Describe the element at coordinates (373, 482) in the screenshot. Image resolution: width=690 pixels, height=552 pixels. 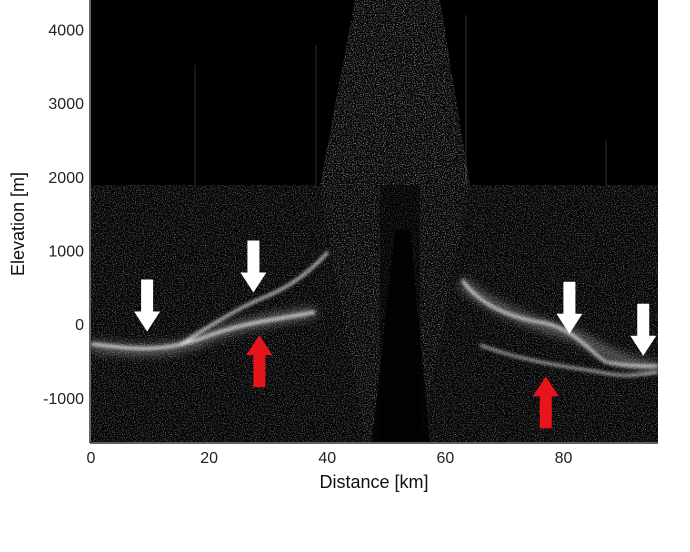
I see `x-axis-title: Distance [km]` at that location.